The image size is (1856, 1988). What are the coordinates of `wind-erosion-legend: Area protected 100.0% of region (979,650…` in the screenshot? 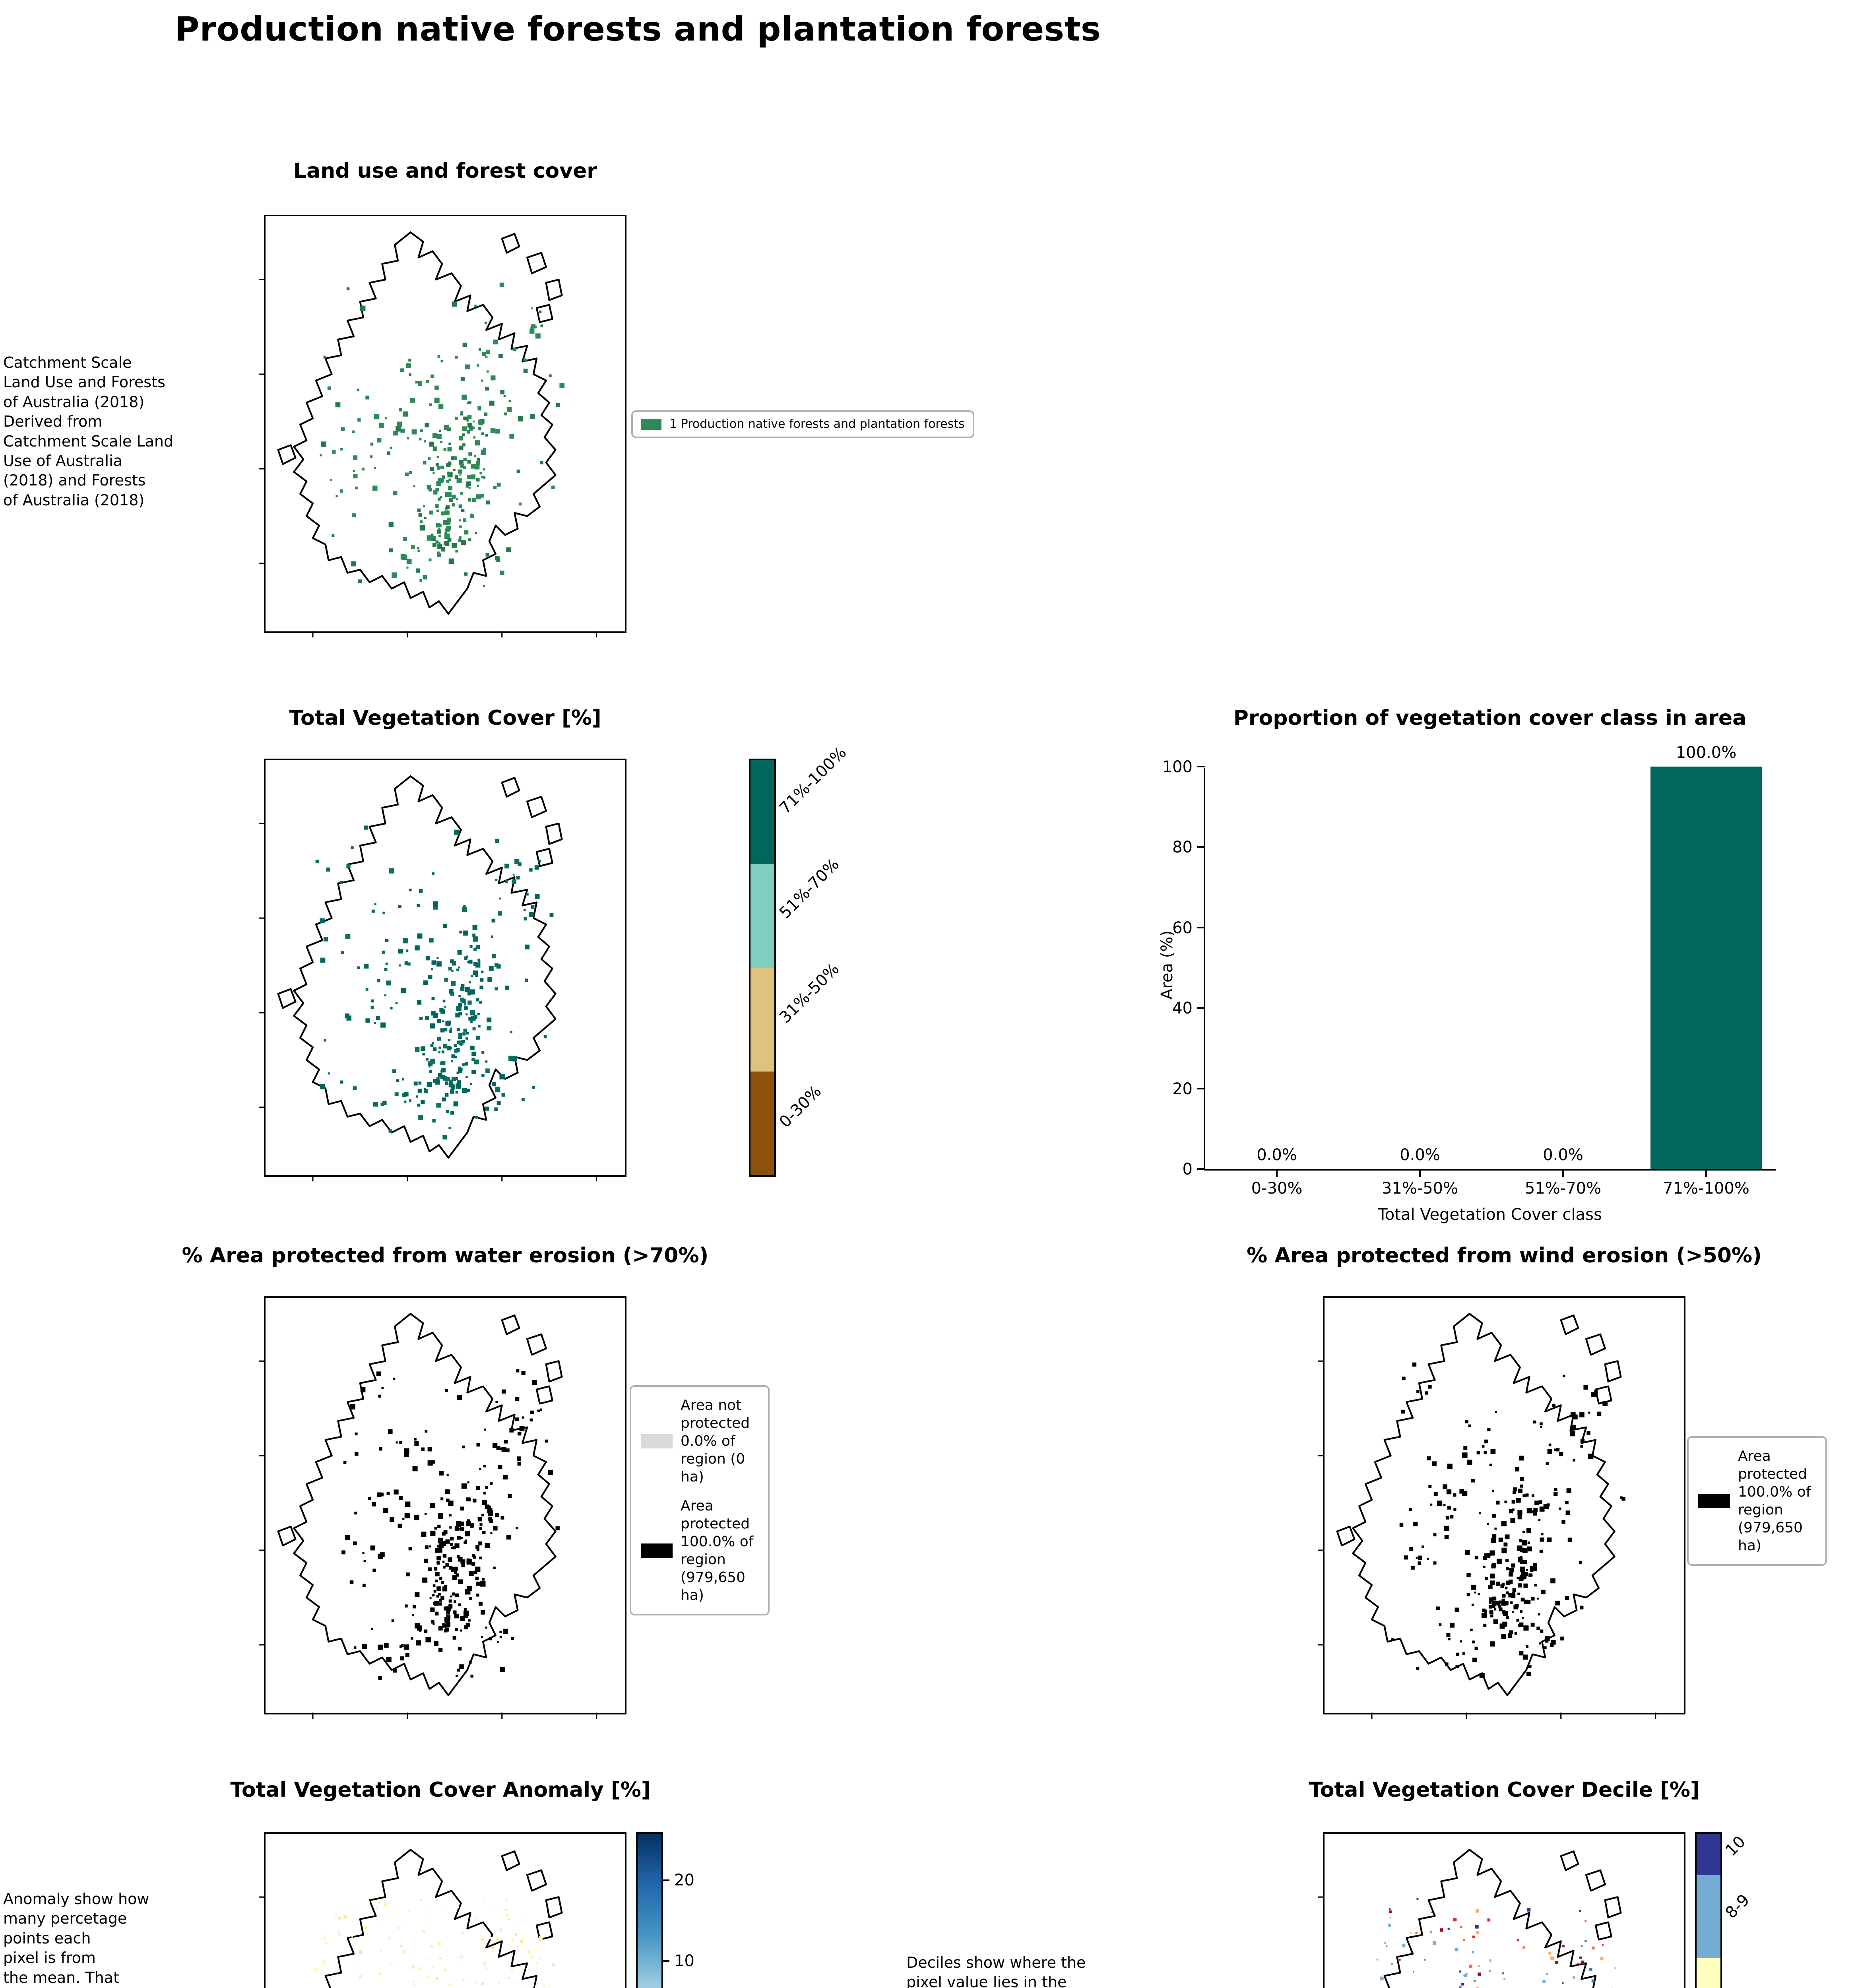 It's located at (1757, 1501).